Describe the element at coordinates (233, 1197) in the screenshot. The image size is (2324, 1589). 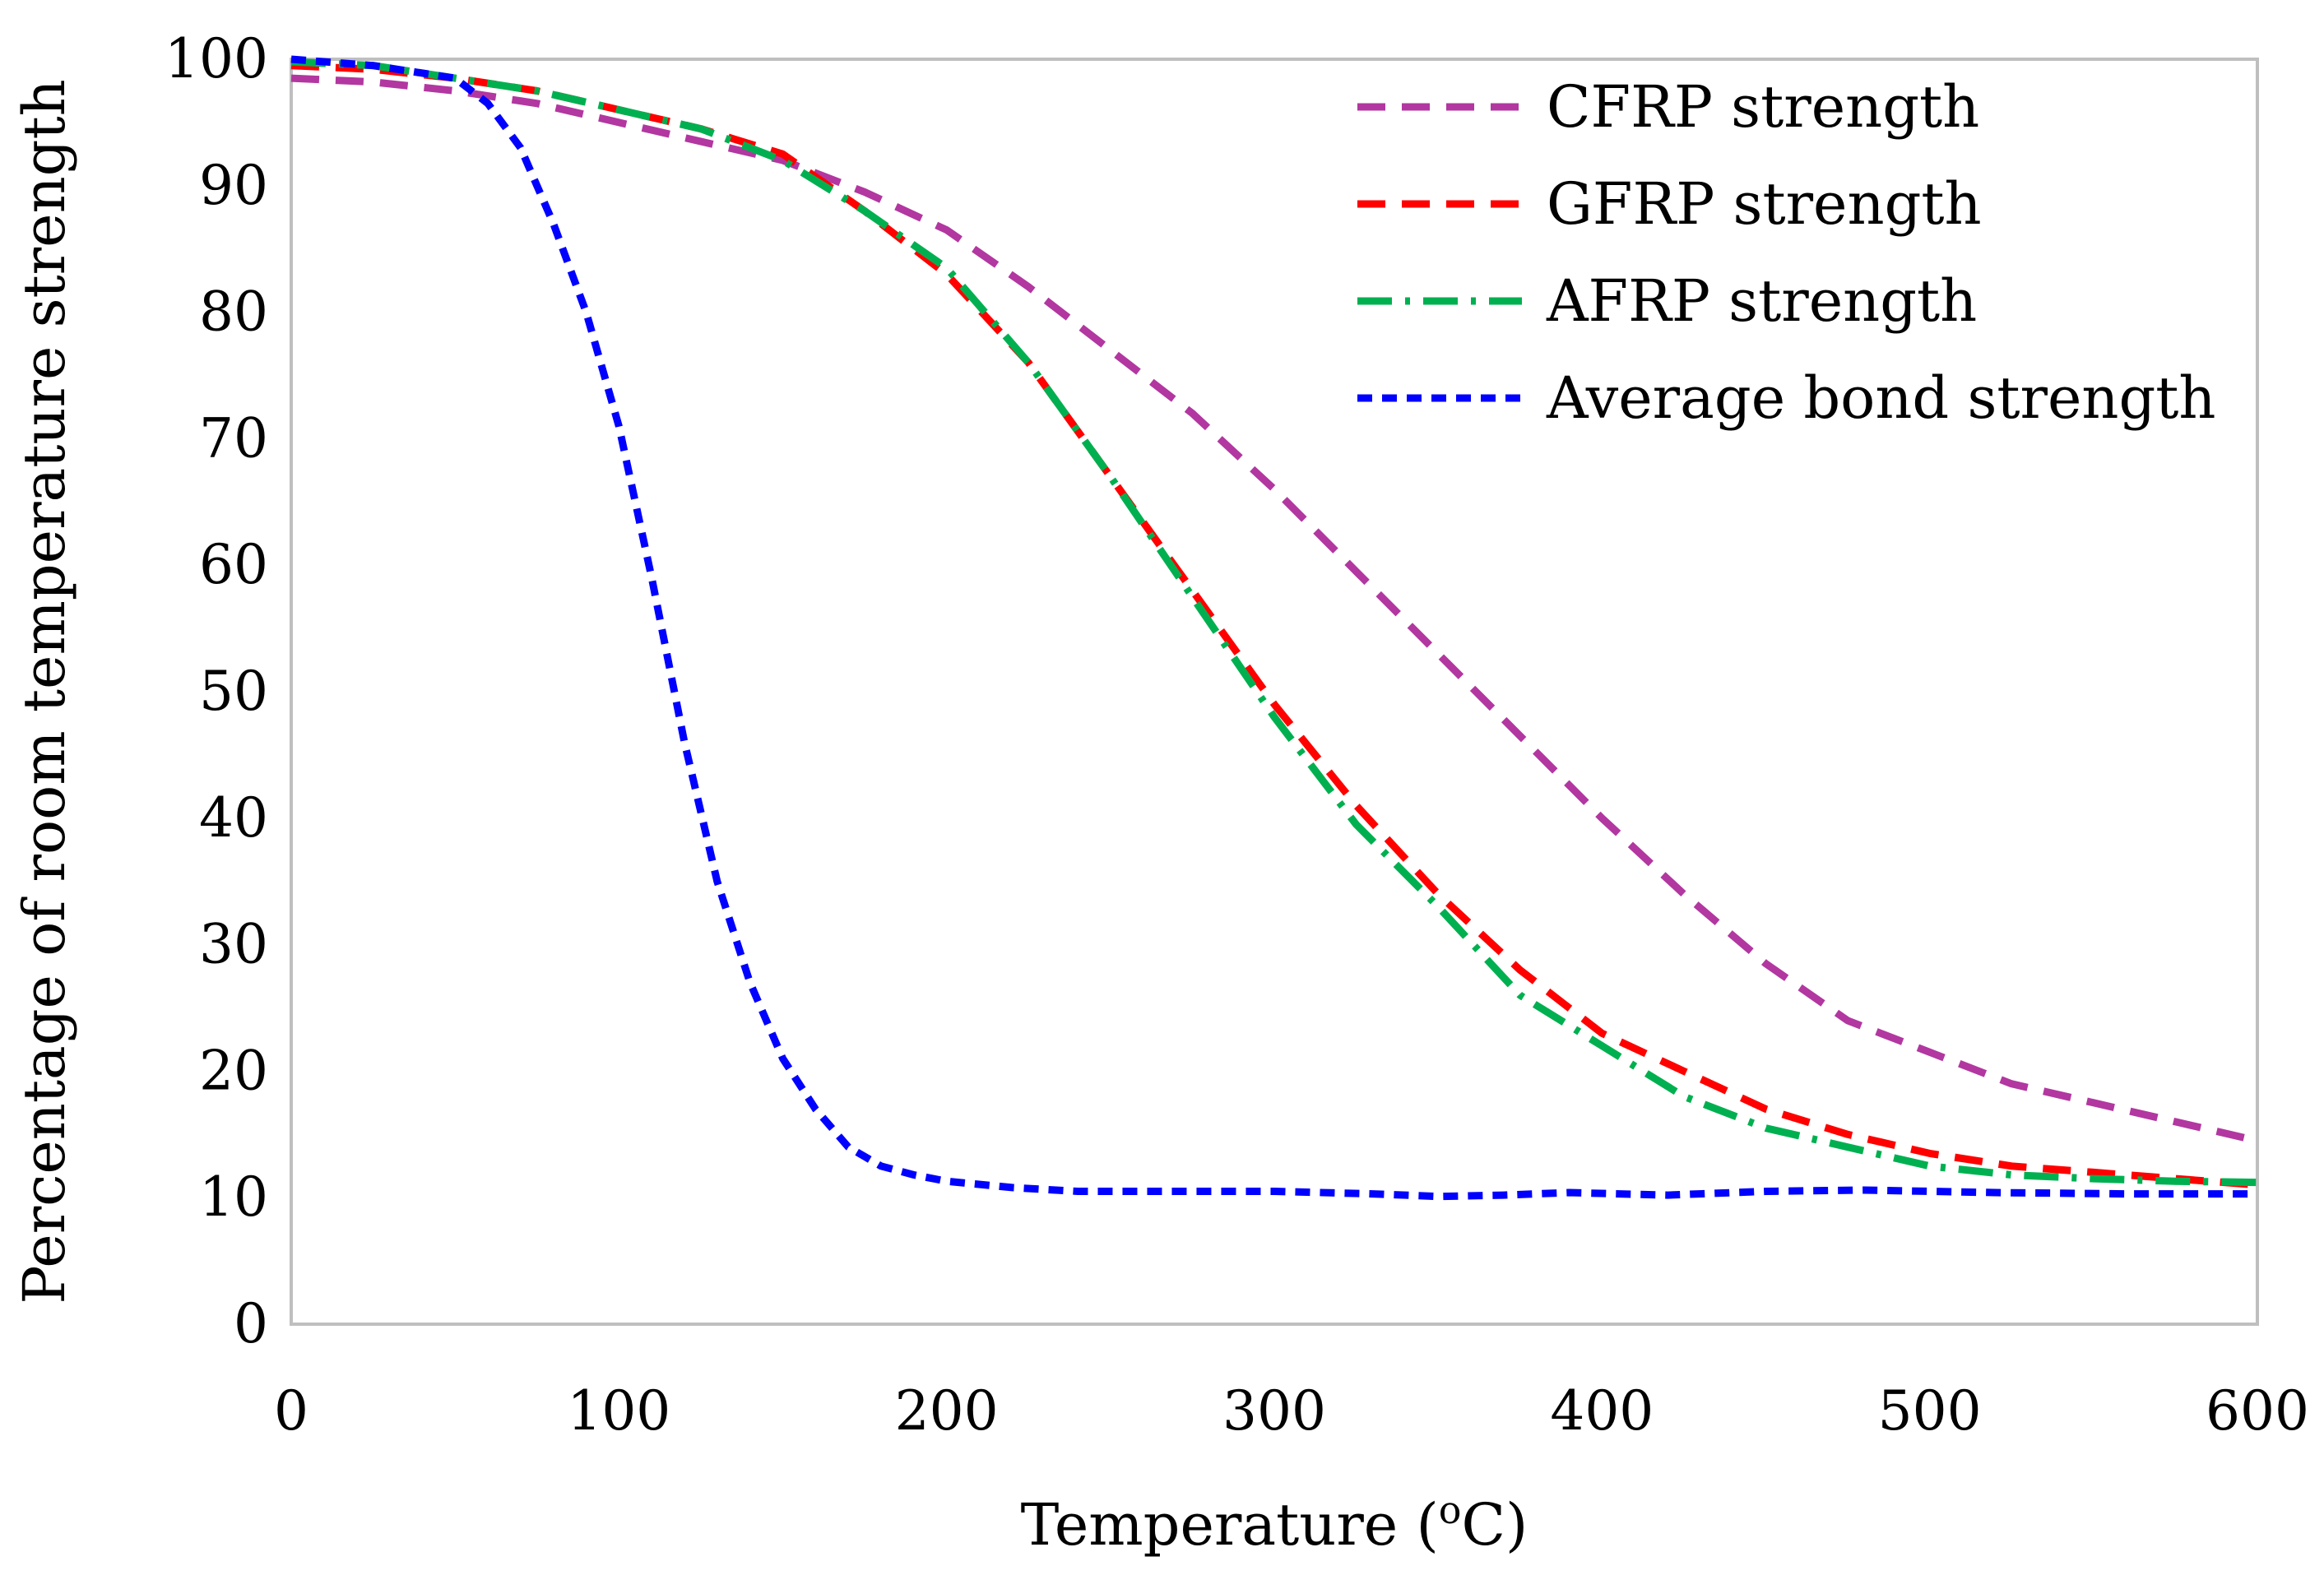
I see `y-tick-label: 10` at that location.